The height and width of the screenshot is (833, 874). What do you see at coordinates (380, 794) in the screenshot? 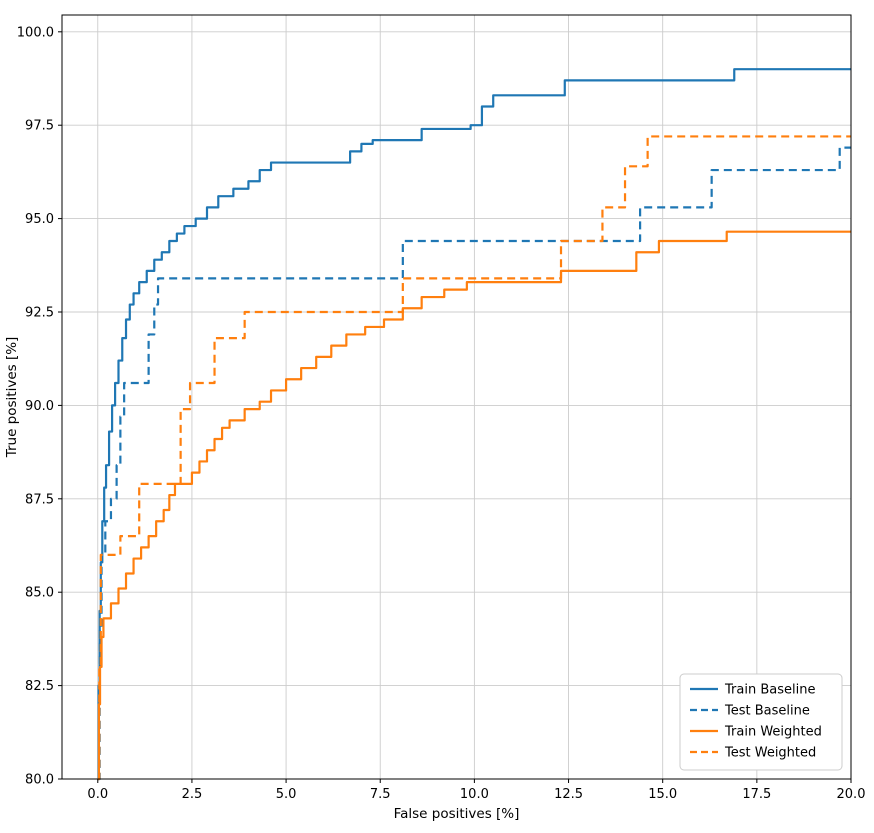
I see `x-tick-label: 7.5` at bounding box center [380, 794].